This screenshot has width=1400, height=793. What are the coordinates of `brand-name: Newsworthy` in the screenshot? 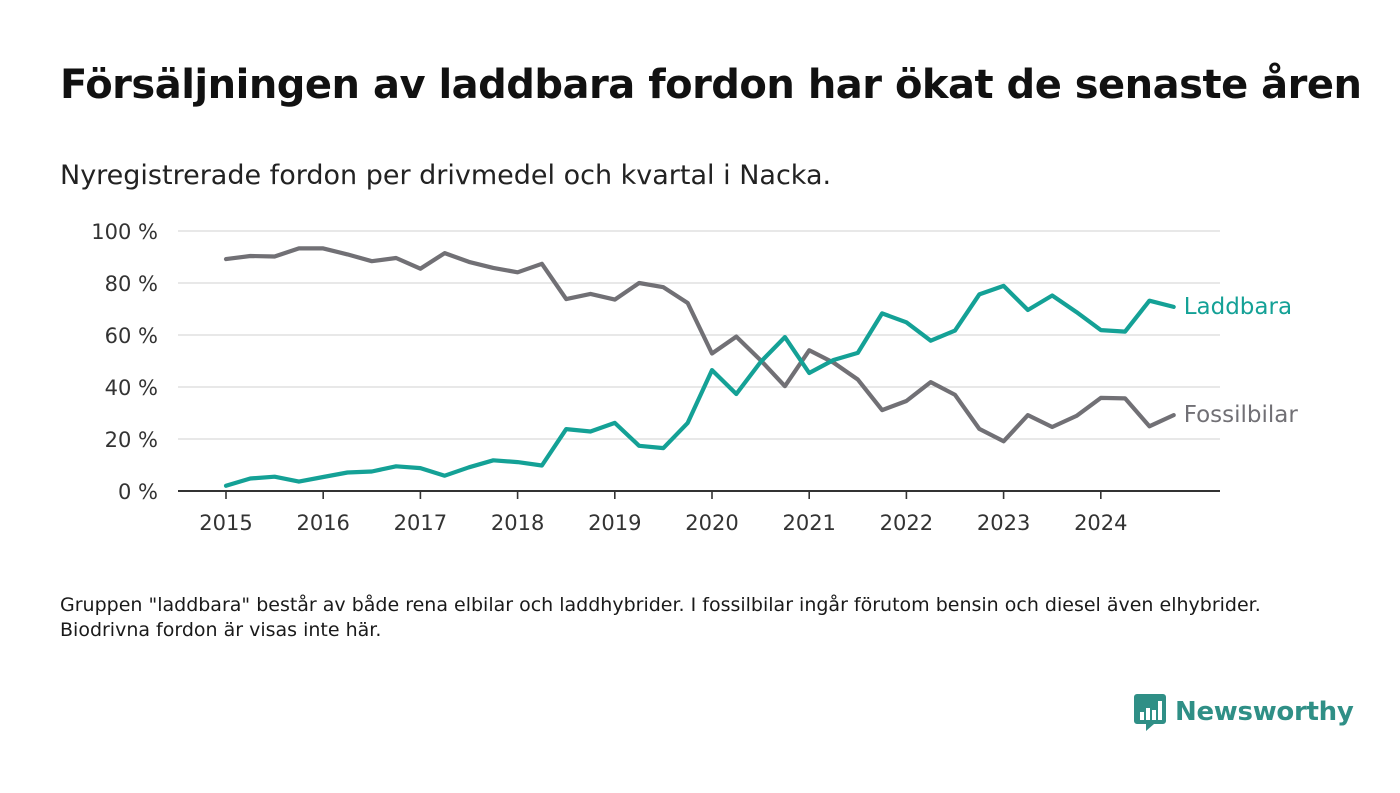 It's located at (1264, 712).